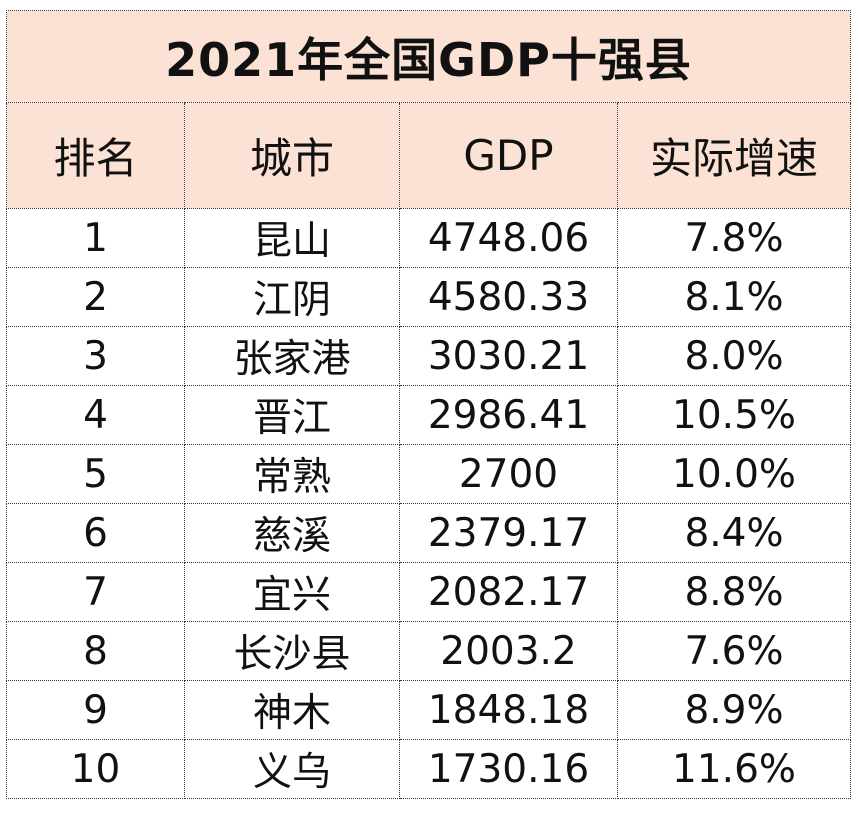 This screenshot has width=860, height=814. I want to click on cell-rank: 10, so click(95, 769).